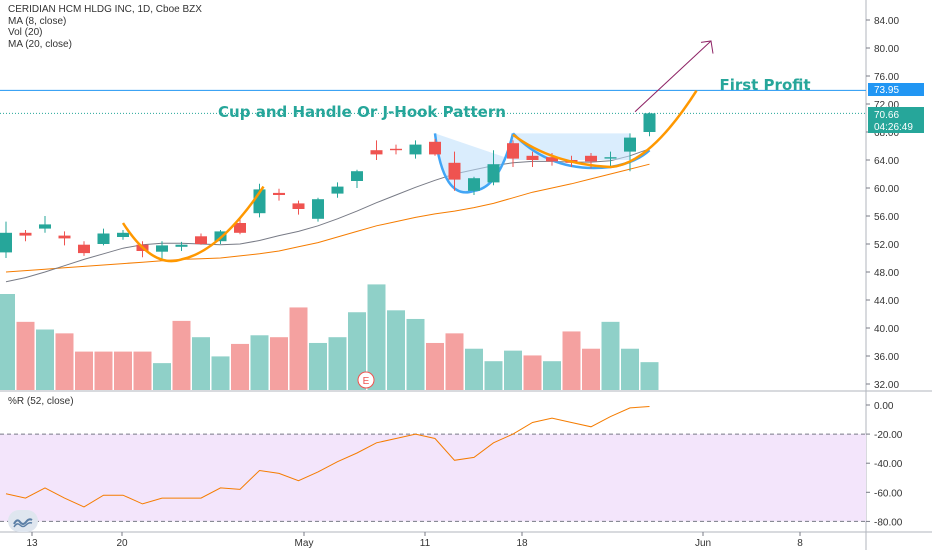 The image size is (932, 550). What do you see at coordinates (37, 21) in the screenshot?
I see `ma8-legend: MA (8, close)` at bounding box center [37, 21].